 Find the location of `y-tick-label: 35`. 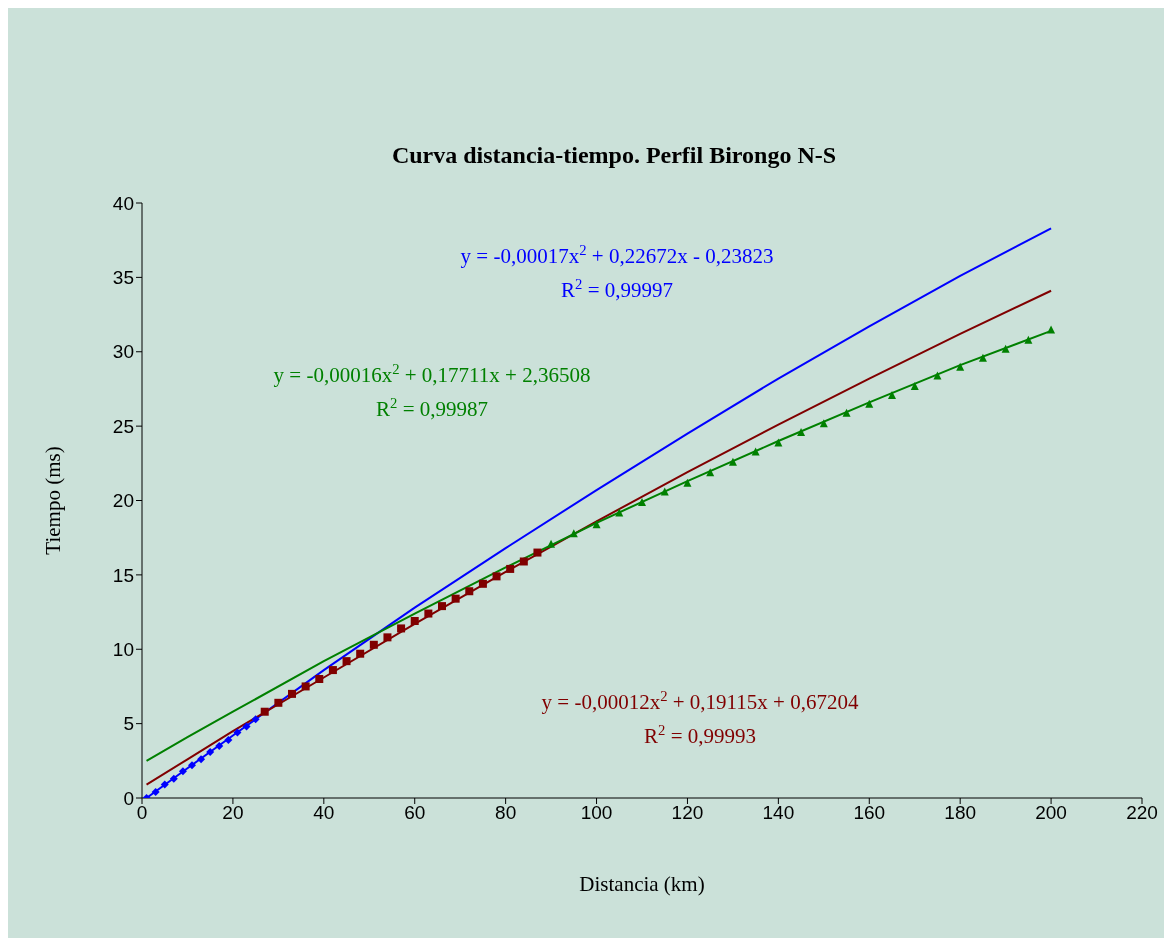

y-tick-label: 35 is located at coordinates (123, 278).